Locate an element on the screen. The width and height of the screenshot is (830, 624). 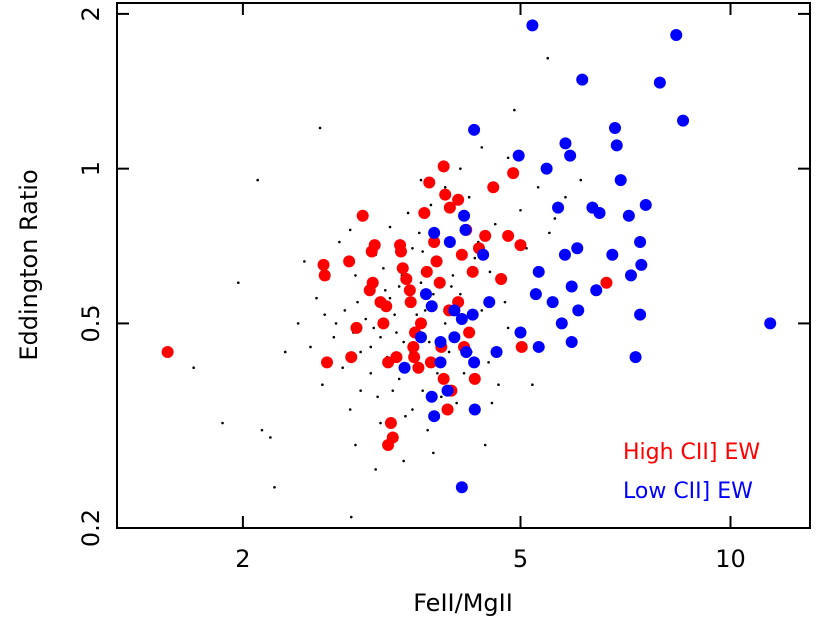
legend: High CII] EW Low CII] EW is located at coordinates (691, 472).